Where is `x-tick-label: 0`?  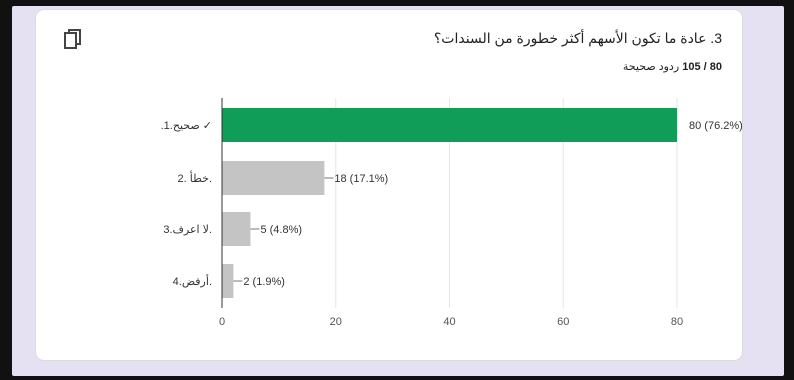 x-tick-label: 0 is located at coordinates (222, 322).